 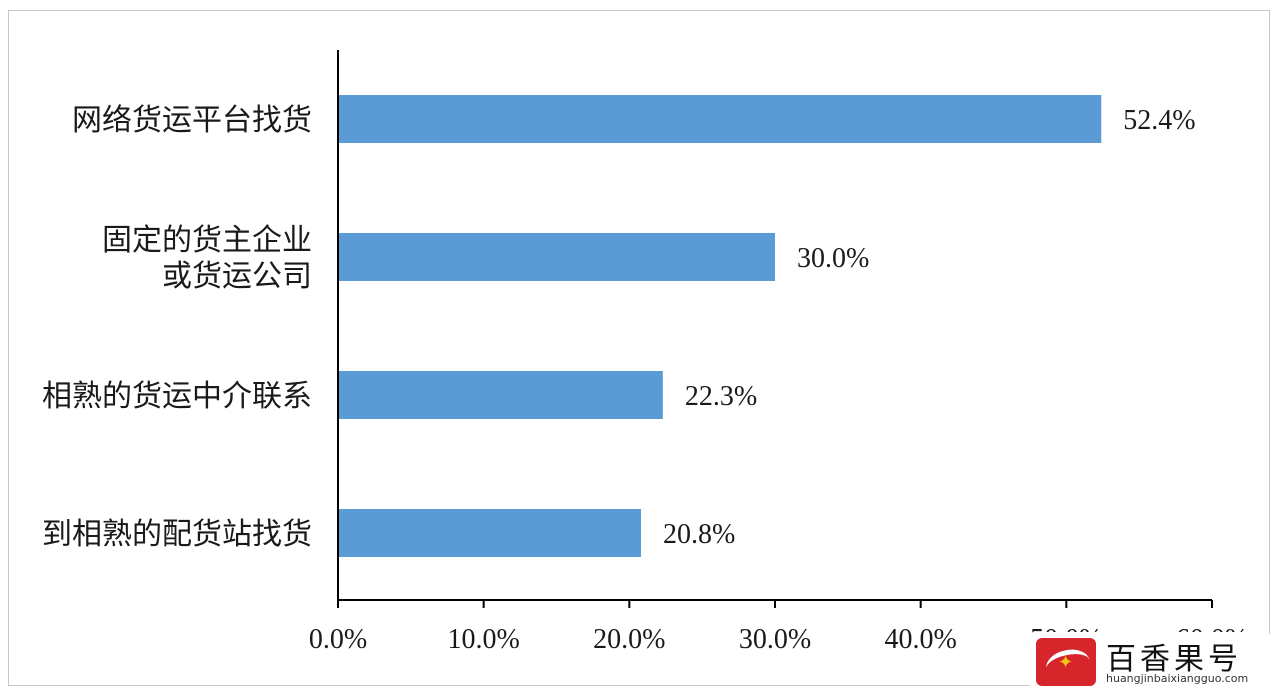 What do you see at coordinates (1159, 120) in the screenshot?
I see `data-label: 52.4%` at bounding box center [1159, 120].